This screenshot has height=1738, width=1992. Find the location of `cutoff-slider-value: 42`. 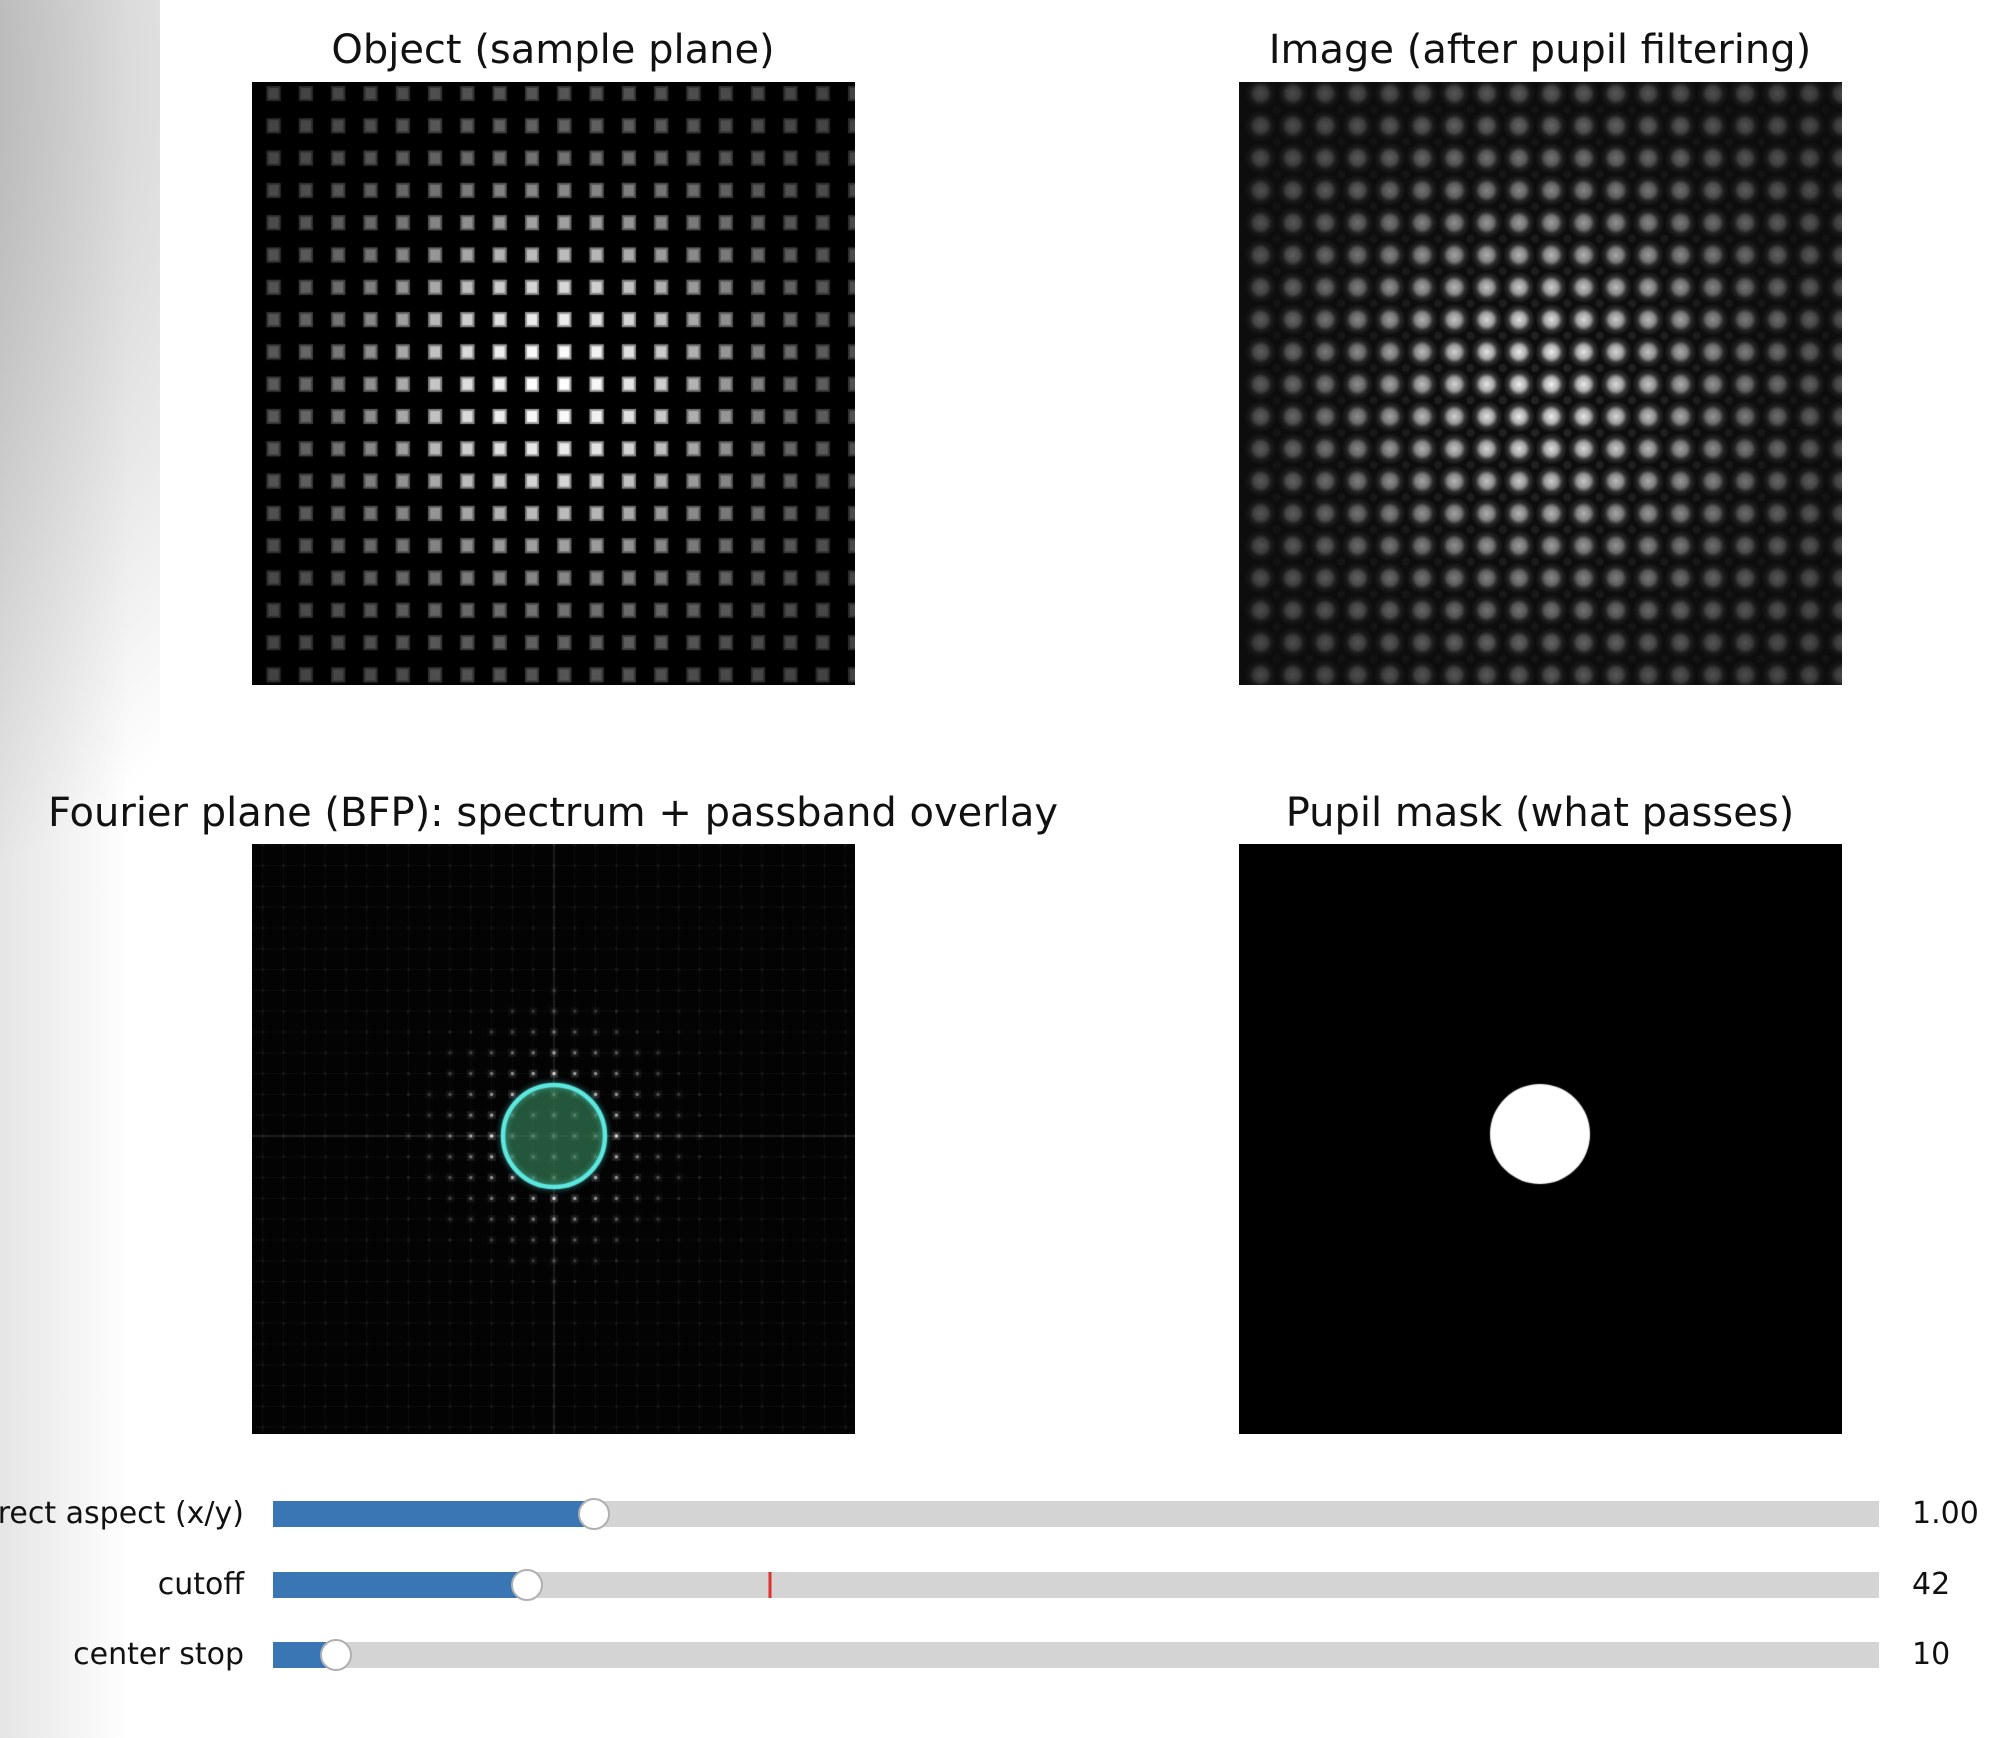

cutoff-slider-value: 42 is located at coordinates (1931, 1584).